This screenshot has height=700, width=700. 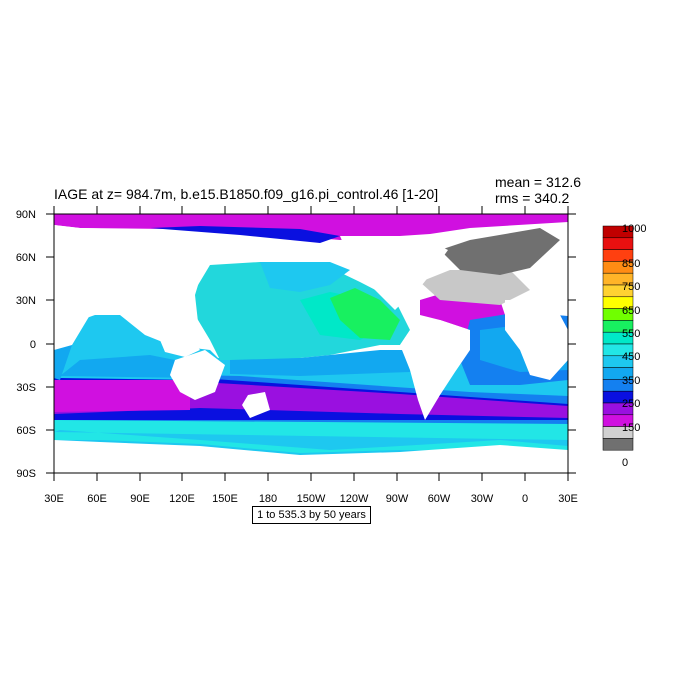 What do you see at coordinates (33, 345) in the screenshot?
I see `lat-label: 0` at bounding box center [33, 345].